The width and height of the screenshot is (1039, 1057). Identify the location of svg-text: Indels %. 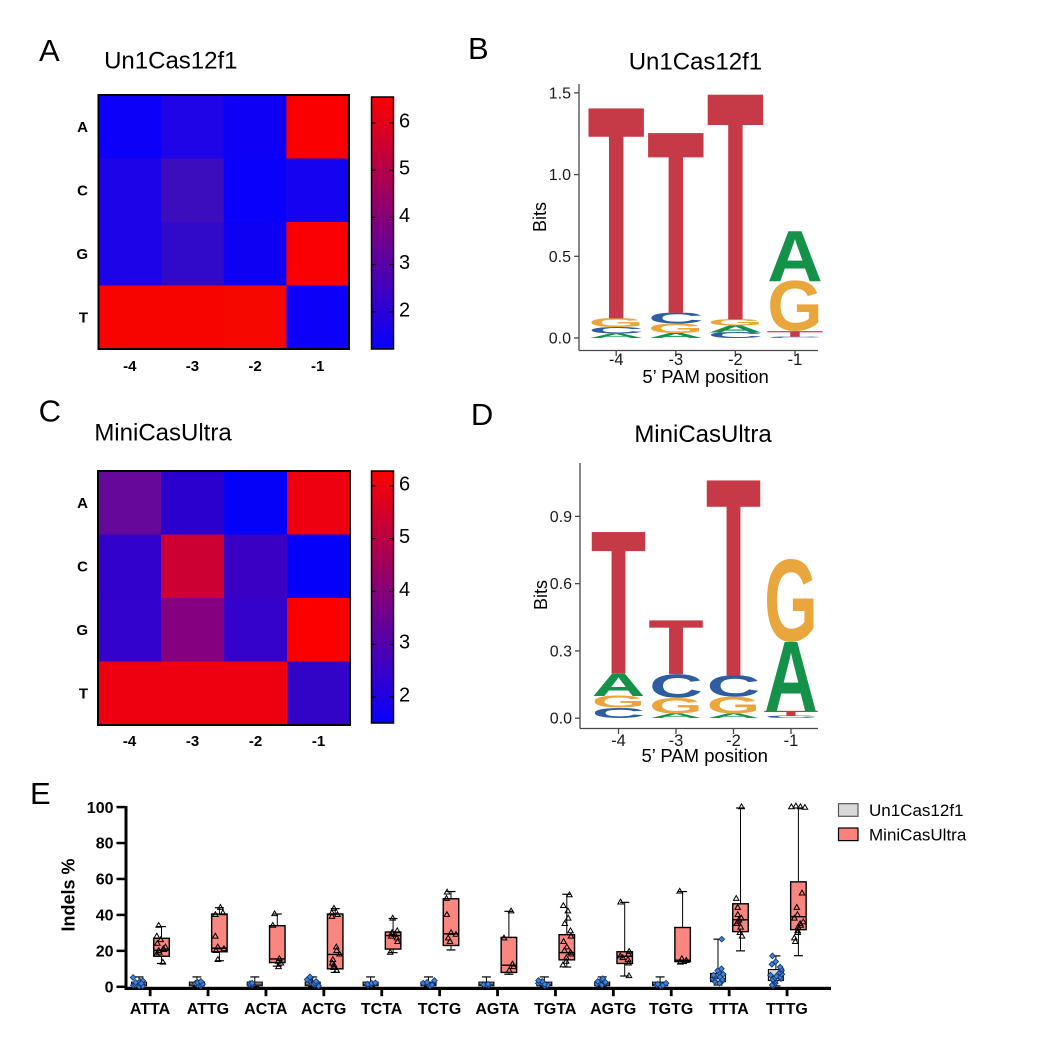
(69, 894).